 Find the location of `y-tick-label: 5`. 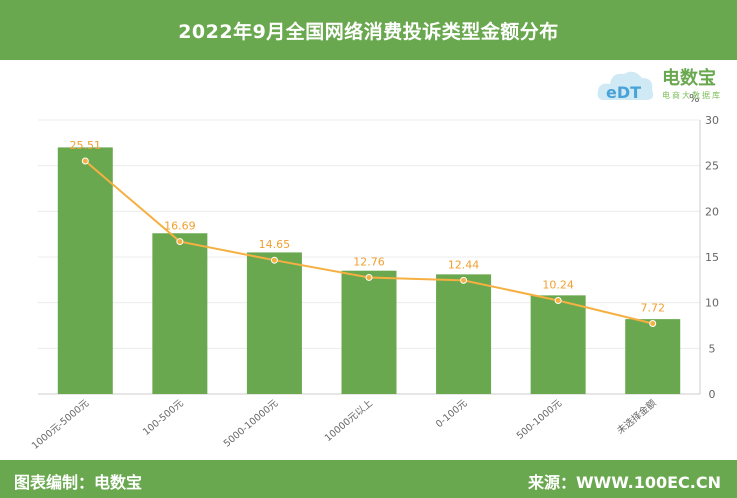

y-tick-label: 5 is located at coordinates (712, 348).